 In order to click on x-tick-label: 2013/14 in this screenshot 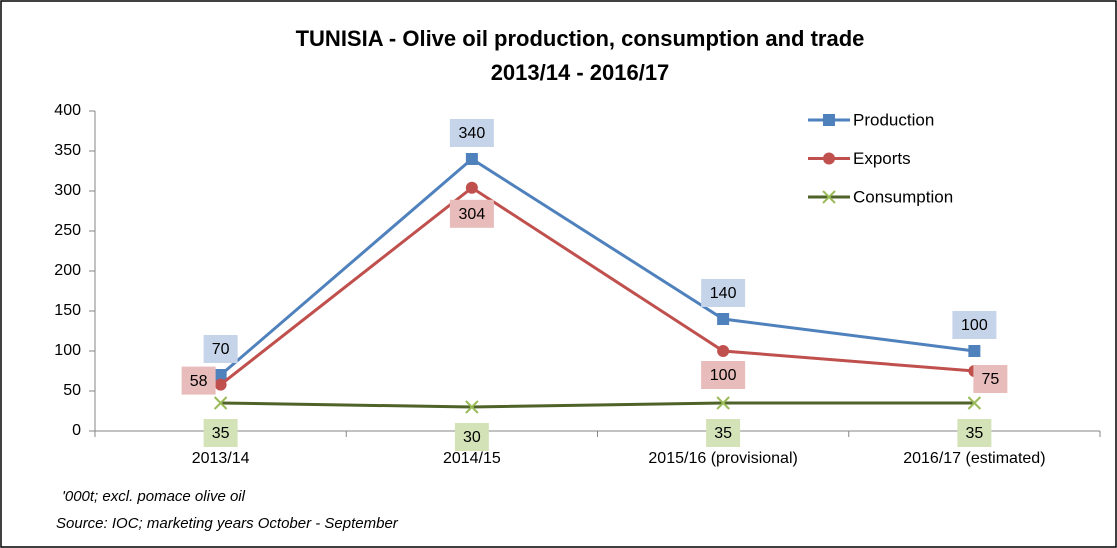, I will do `click(221, 458)`.